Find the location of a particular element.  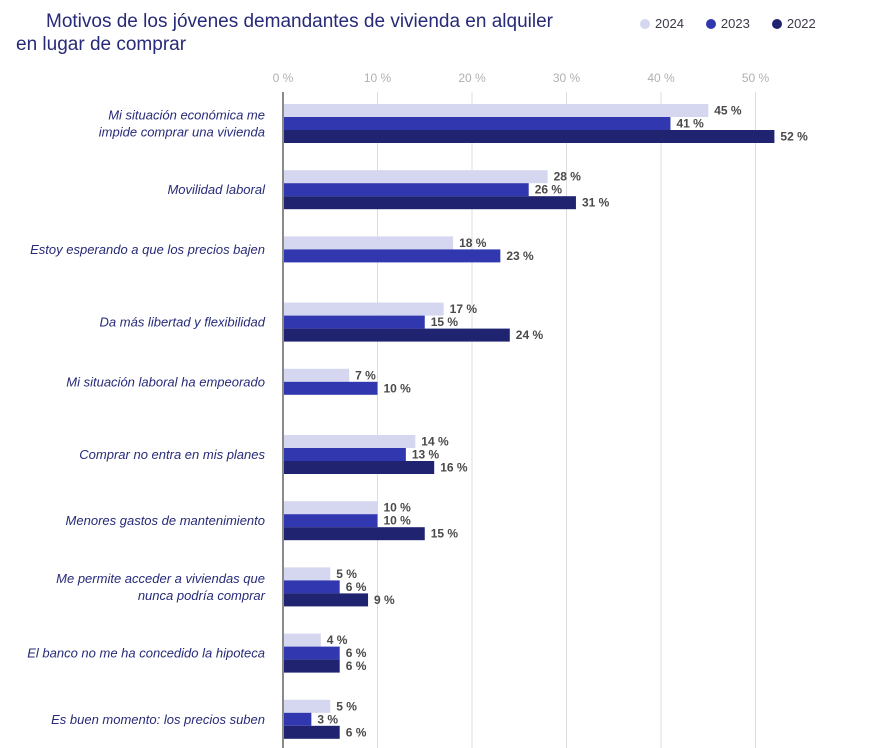

legend-label: 2022 is located at coordinates (801, 23).